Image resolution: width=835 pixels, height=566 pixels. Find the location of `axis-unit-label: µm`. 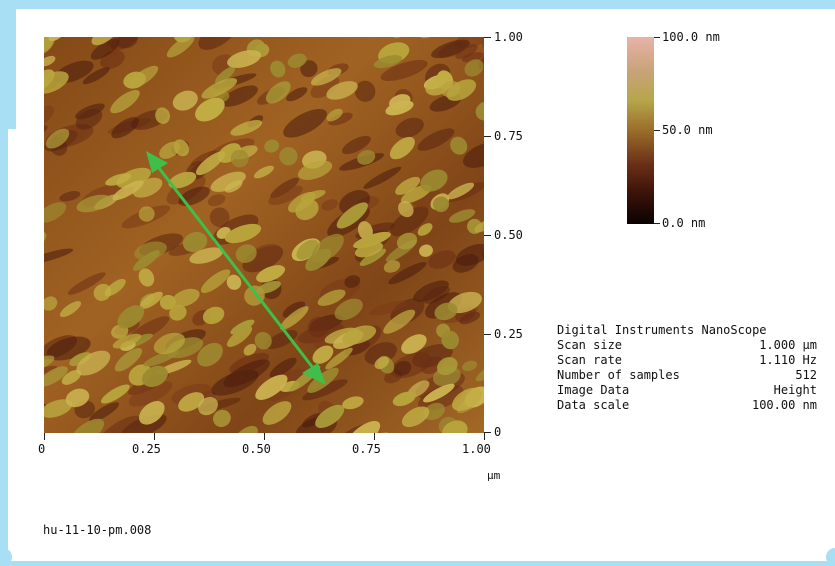

axis-unit-label: µm is located at coordinates (494, 475).